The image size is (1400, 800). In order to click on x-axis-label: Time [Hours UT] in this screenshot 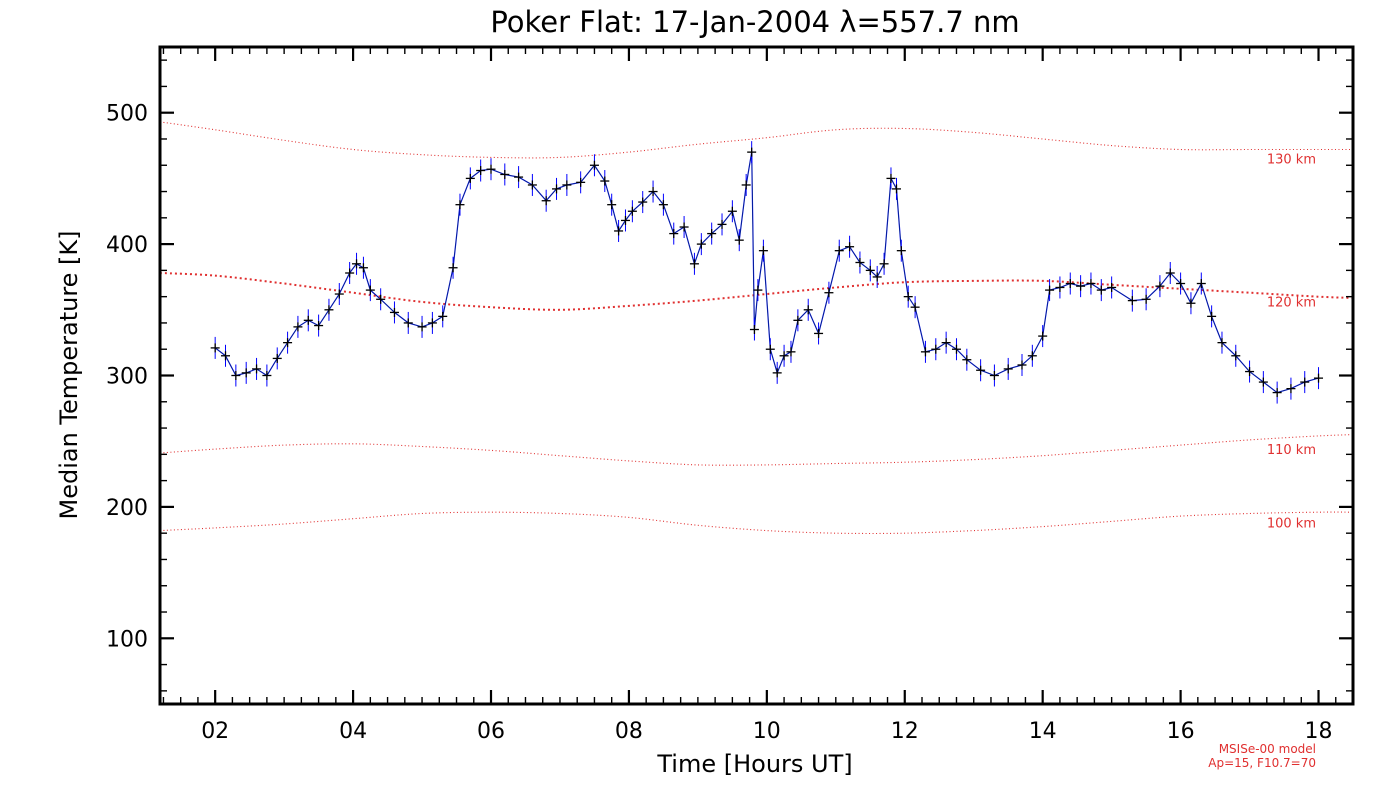, I will do `click(754, 764)`.